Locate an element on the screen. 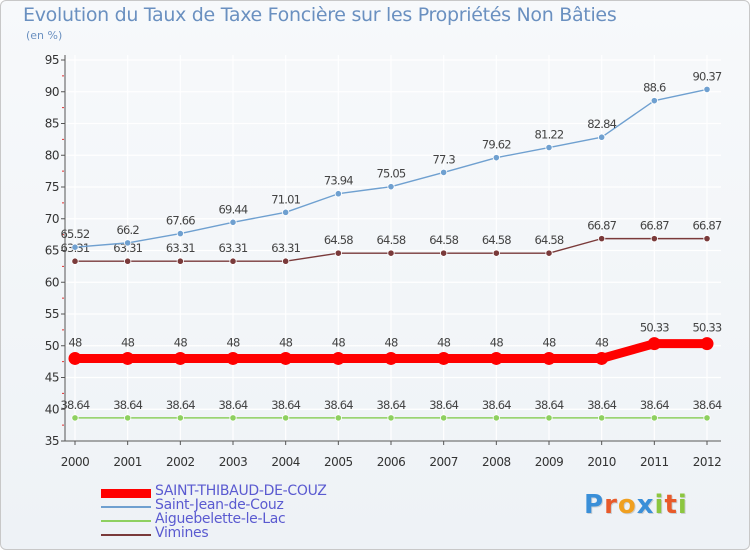 This screenshot has height=550, width=750. x-tick-label: 2000 is located at coordinates (75, 462).